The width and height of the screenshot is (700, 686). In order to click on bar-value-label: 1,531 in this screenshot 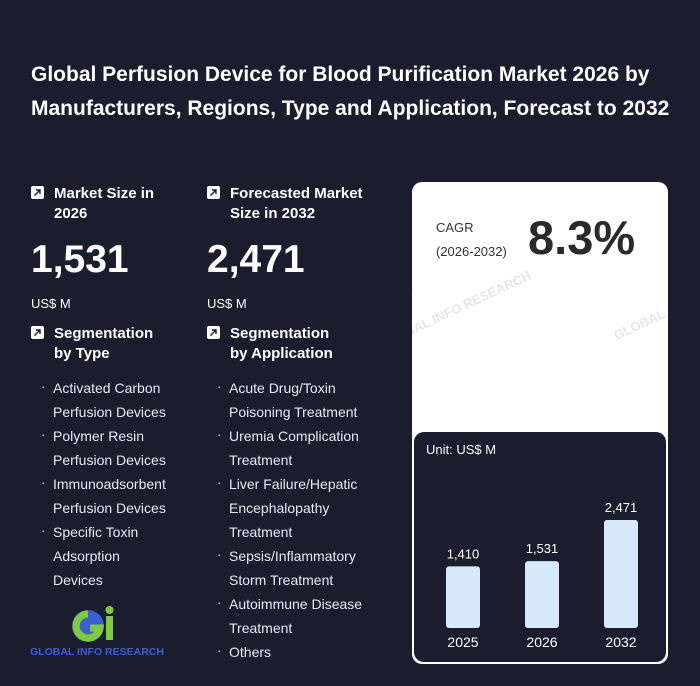, I will do `click(542, 548)`.